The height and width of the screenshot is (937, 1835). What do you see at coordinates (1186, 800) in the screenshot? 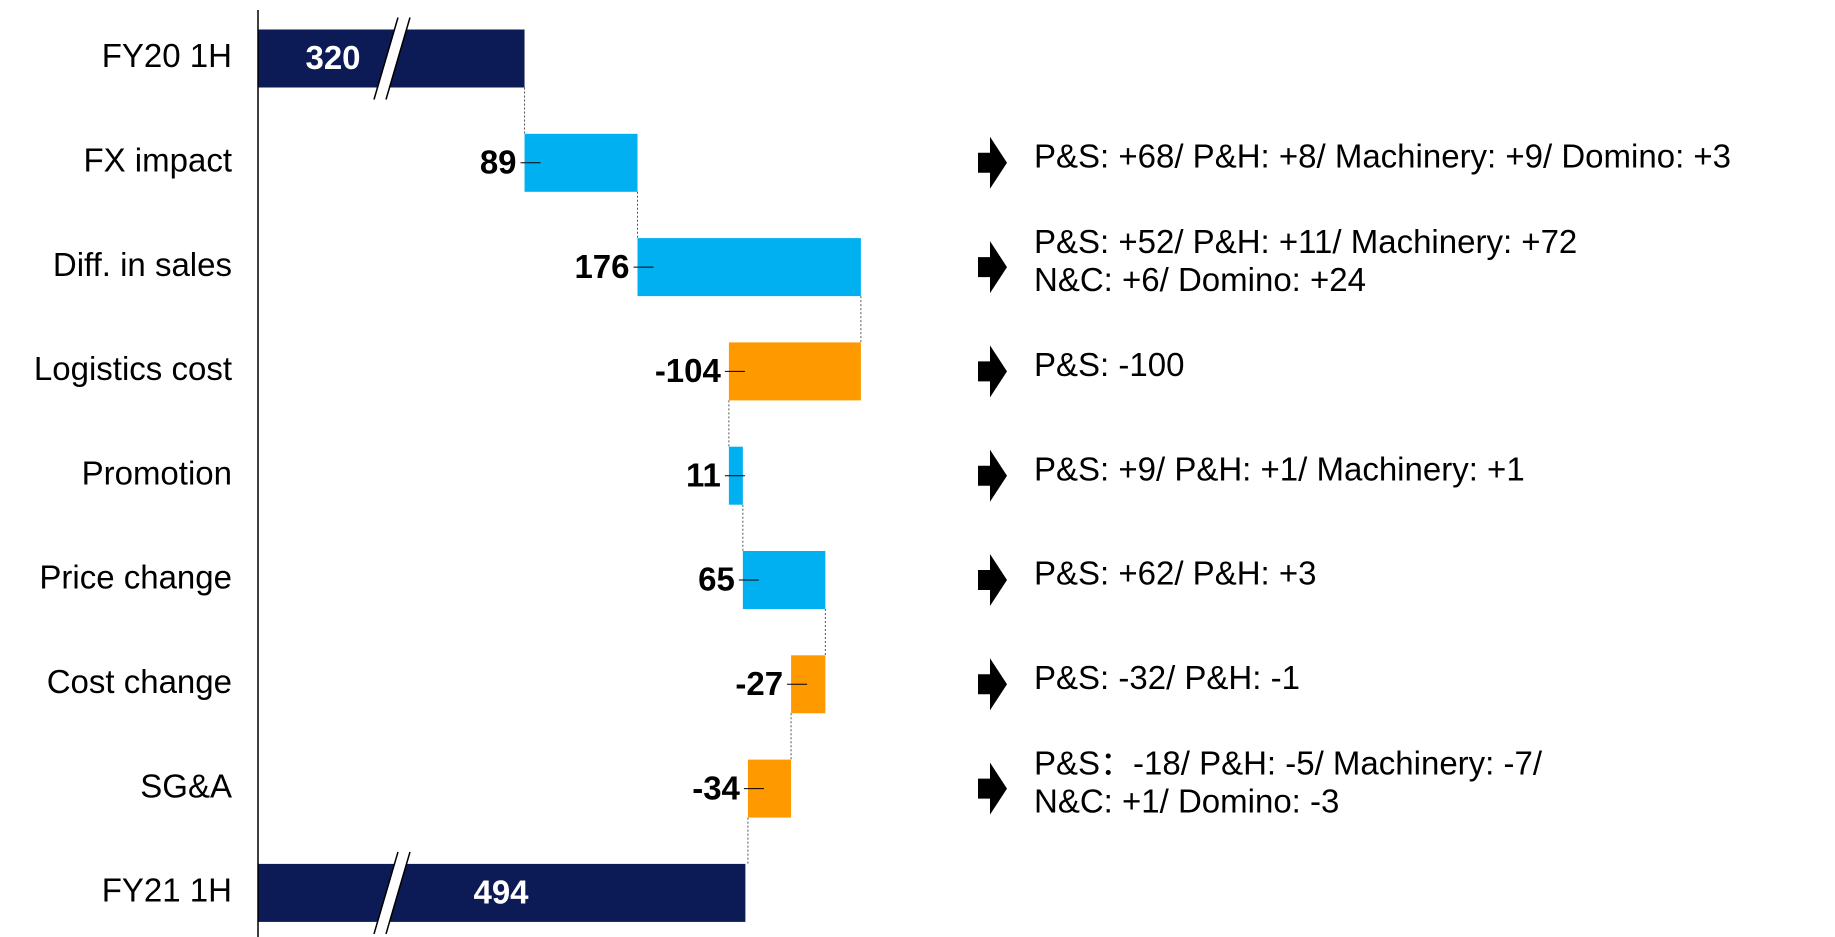
I see `note: N&C: +1/ Domino: -3` at bounding box center [1186, 800].